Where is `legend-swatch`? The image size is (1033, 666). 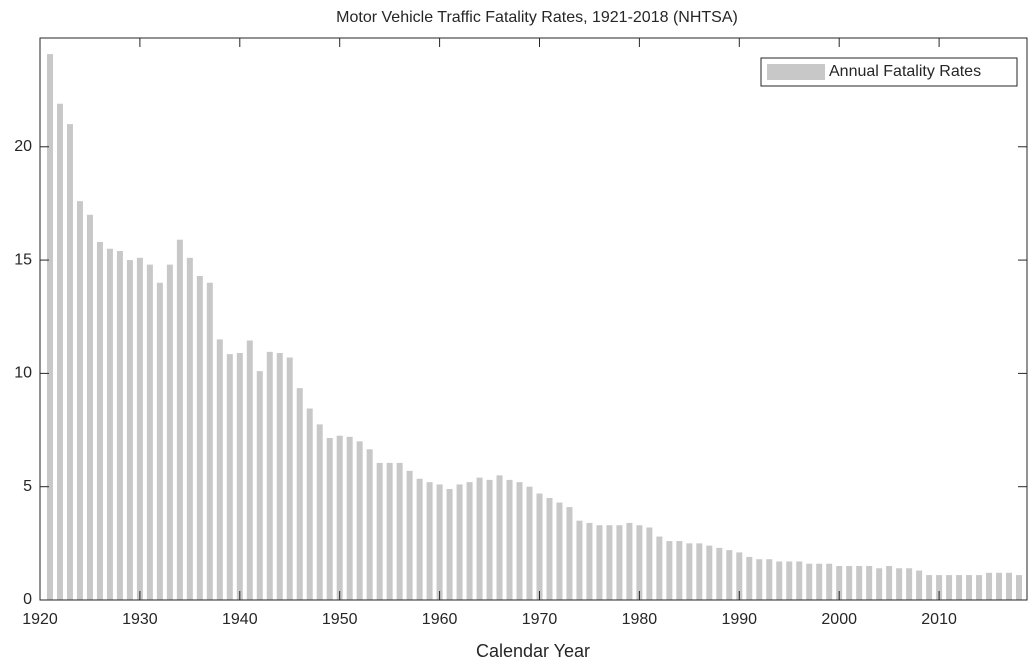
legend-swatch is located at coordinates (796, 72).